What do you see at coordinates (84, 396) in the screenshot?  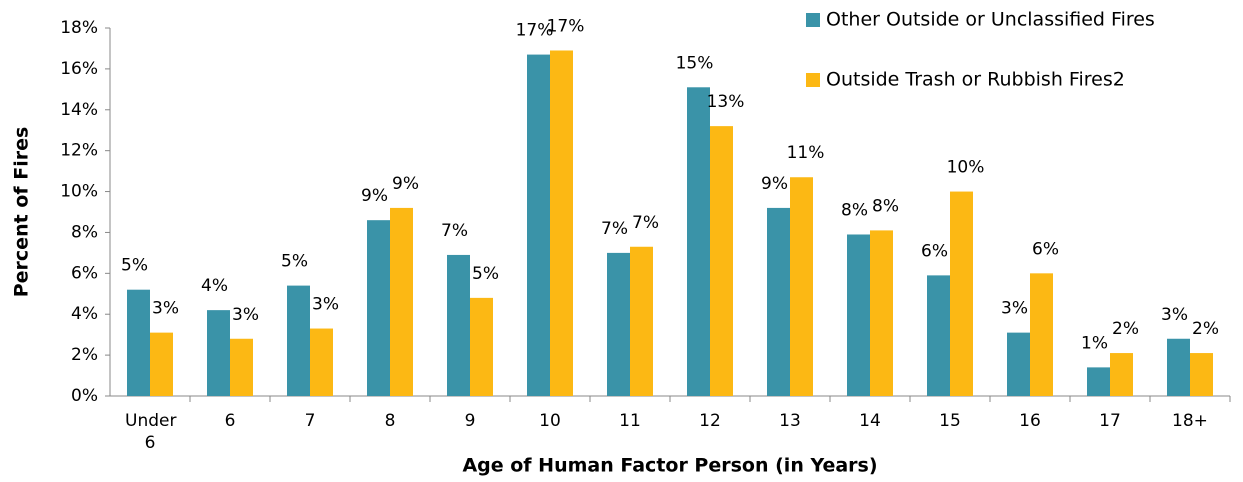 I see `y-tick-label: 0%` at bounding box center [84, 396].